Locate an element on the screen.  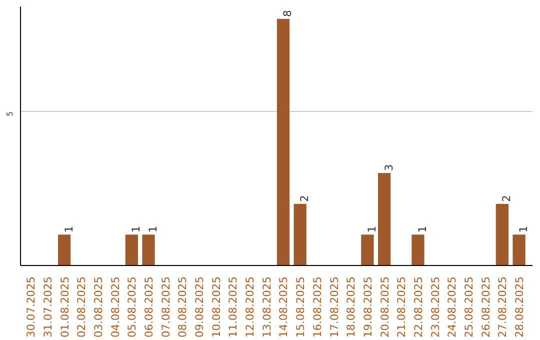
x-tick-label: 08.08.2025 is located at coordinates (183, 307).